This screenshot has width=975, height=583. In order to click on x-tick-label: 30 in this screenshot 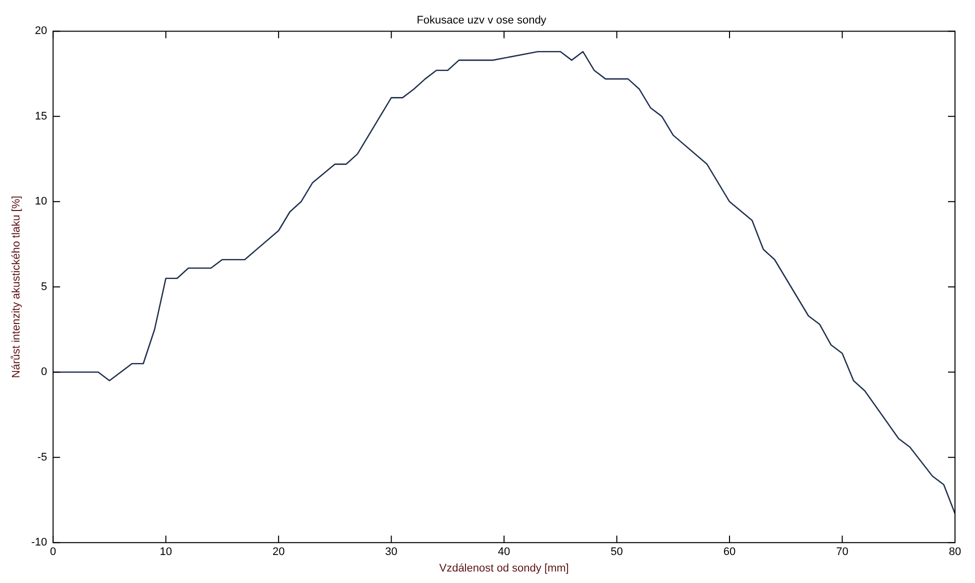, I will do `click(391, 552)`.